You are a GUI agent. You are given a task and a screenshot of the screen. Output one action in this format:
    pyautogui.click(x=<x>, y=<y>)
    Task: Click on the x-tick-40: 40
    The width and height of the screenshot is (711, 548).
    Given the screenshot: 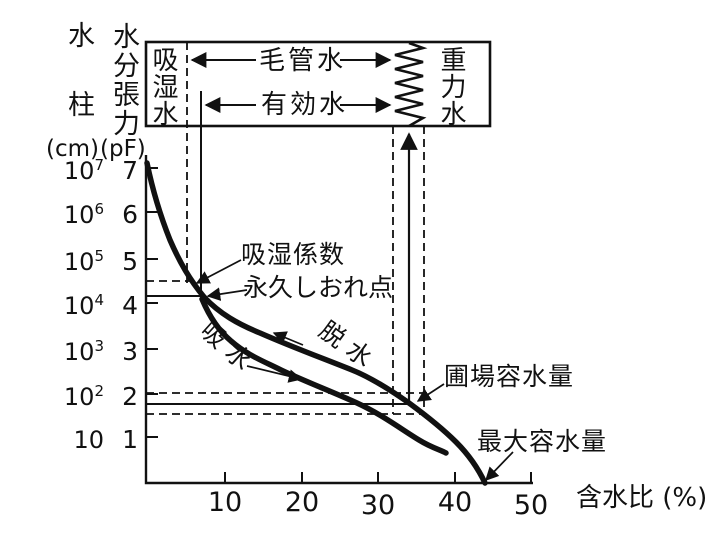 What is the action you would take?
    pyautogui.click(x=455, y=502)
    